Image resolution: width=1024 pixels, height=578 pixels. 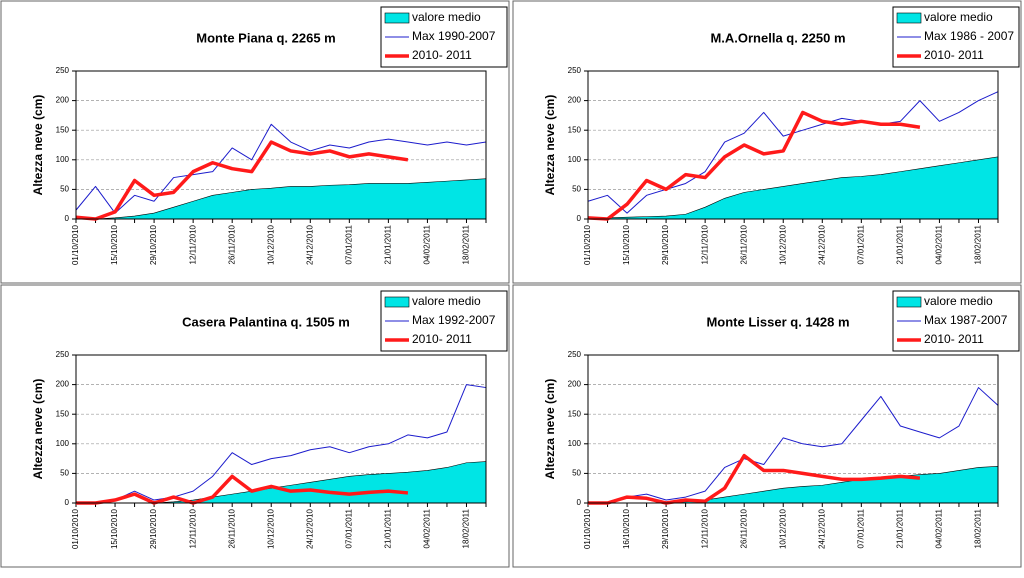 I want to click on legend-label: Max 1992-2007, so click(x=454, y=320).